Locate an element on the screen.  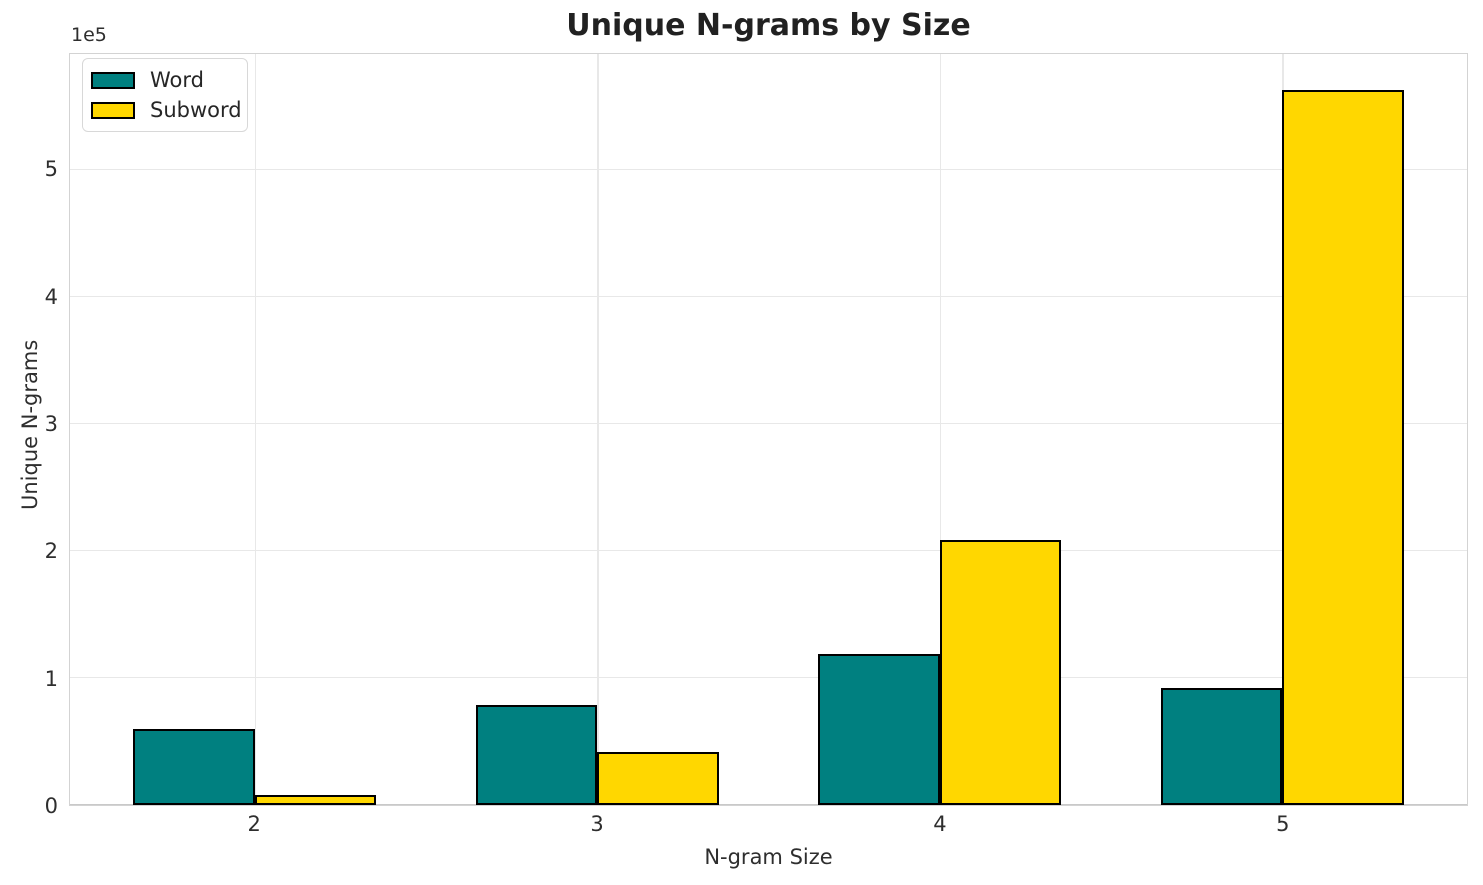
legend-entry-subword: Subword is located at coordinates (166, 110).